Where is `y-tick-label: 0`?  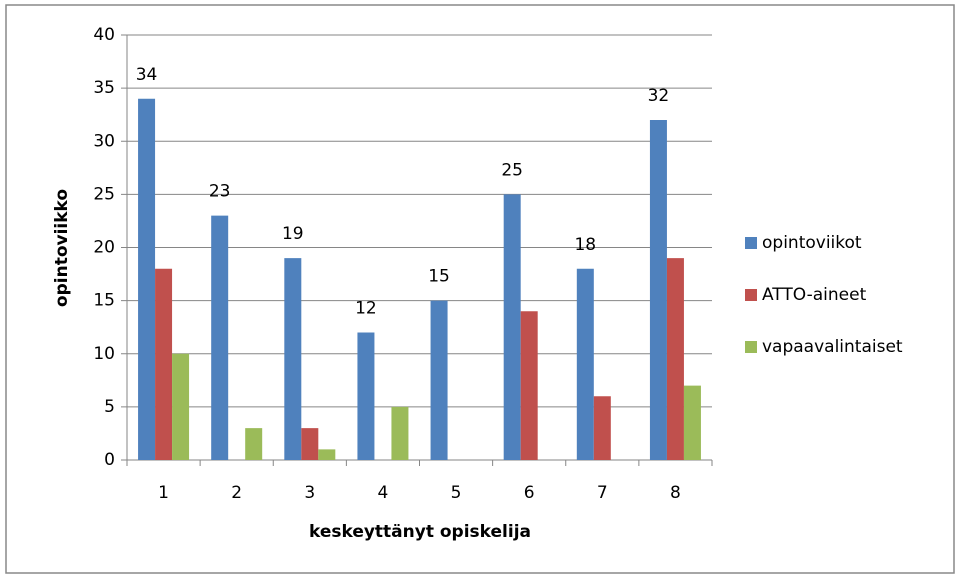
y-tick-label: 0 is located at coordinates (109, 460).